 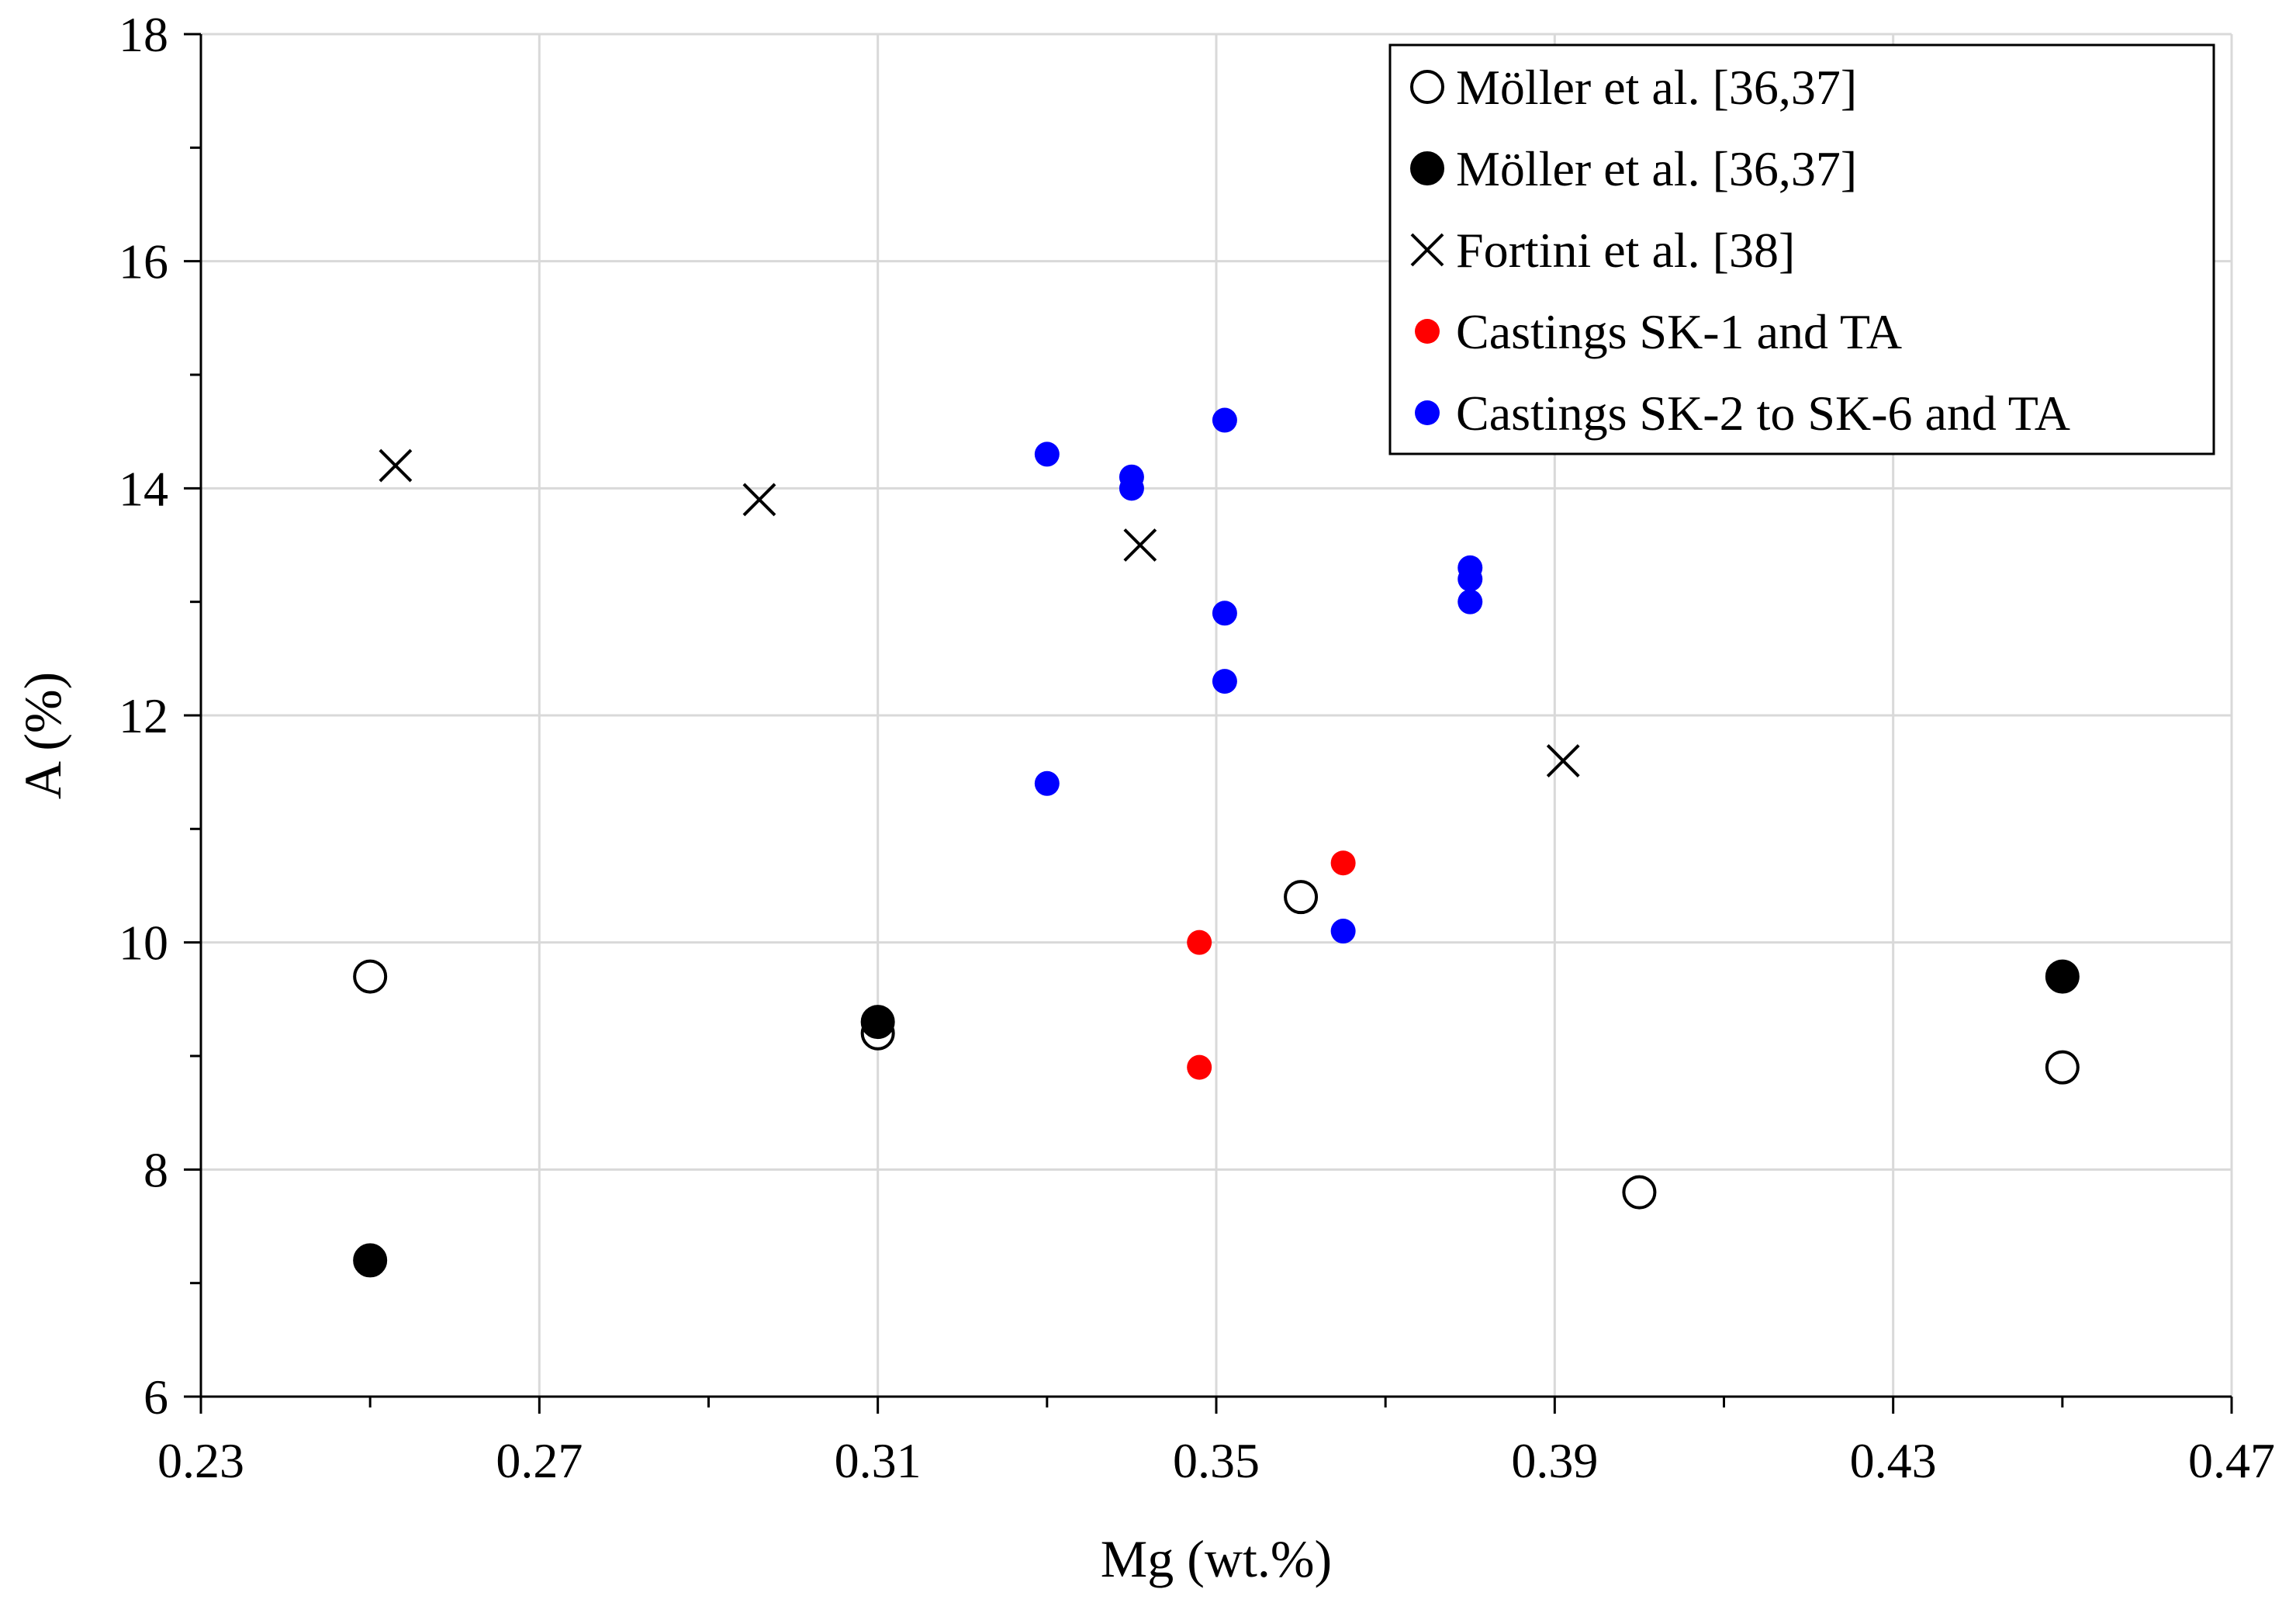 What do you see at coordinates (156, 1169) in the screenshot?
I see `y-tick-label: 8` at bounding box center [156, 1169].